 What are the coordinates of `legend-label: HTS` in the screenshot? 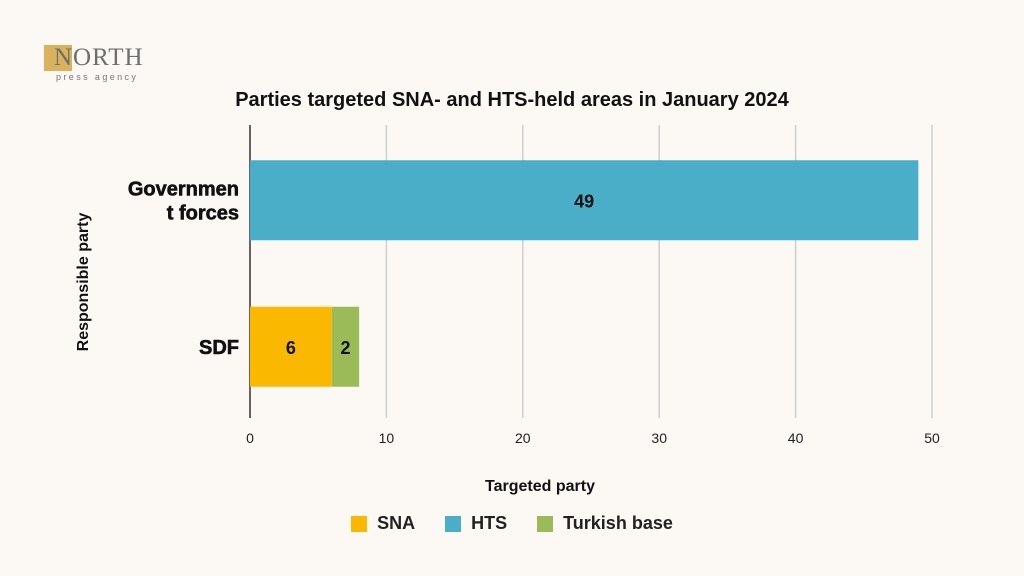 It's located at (489, 523).